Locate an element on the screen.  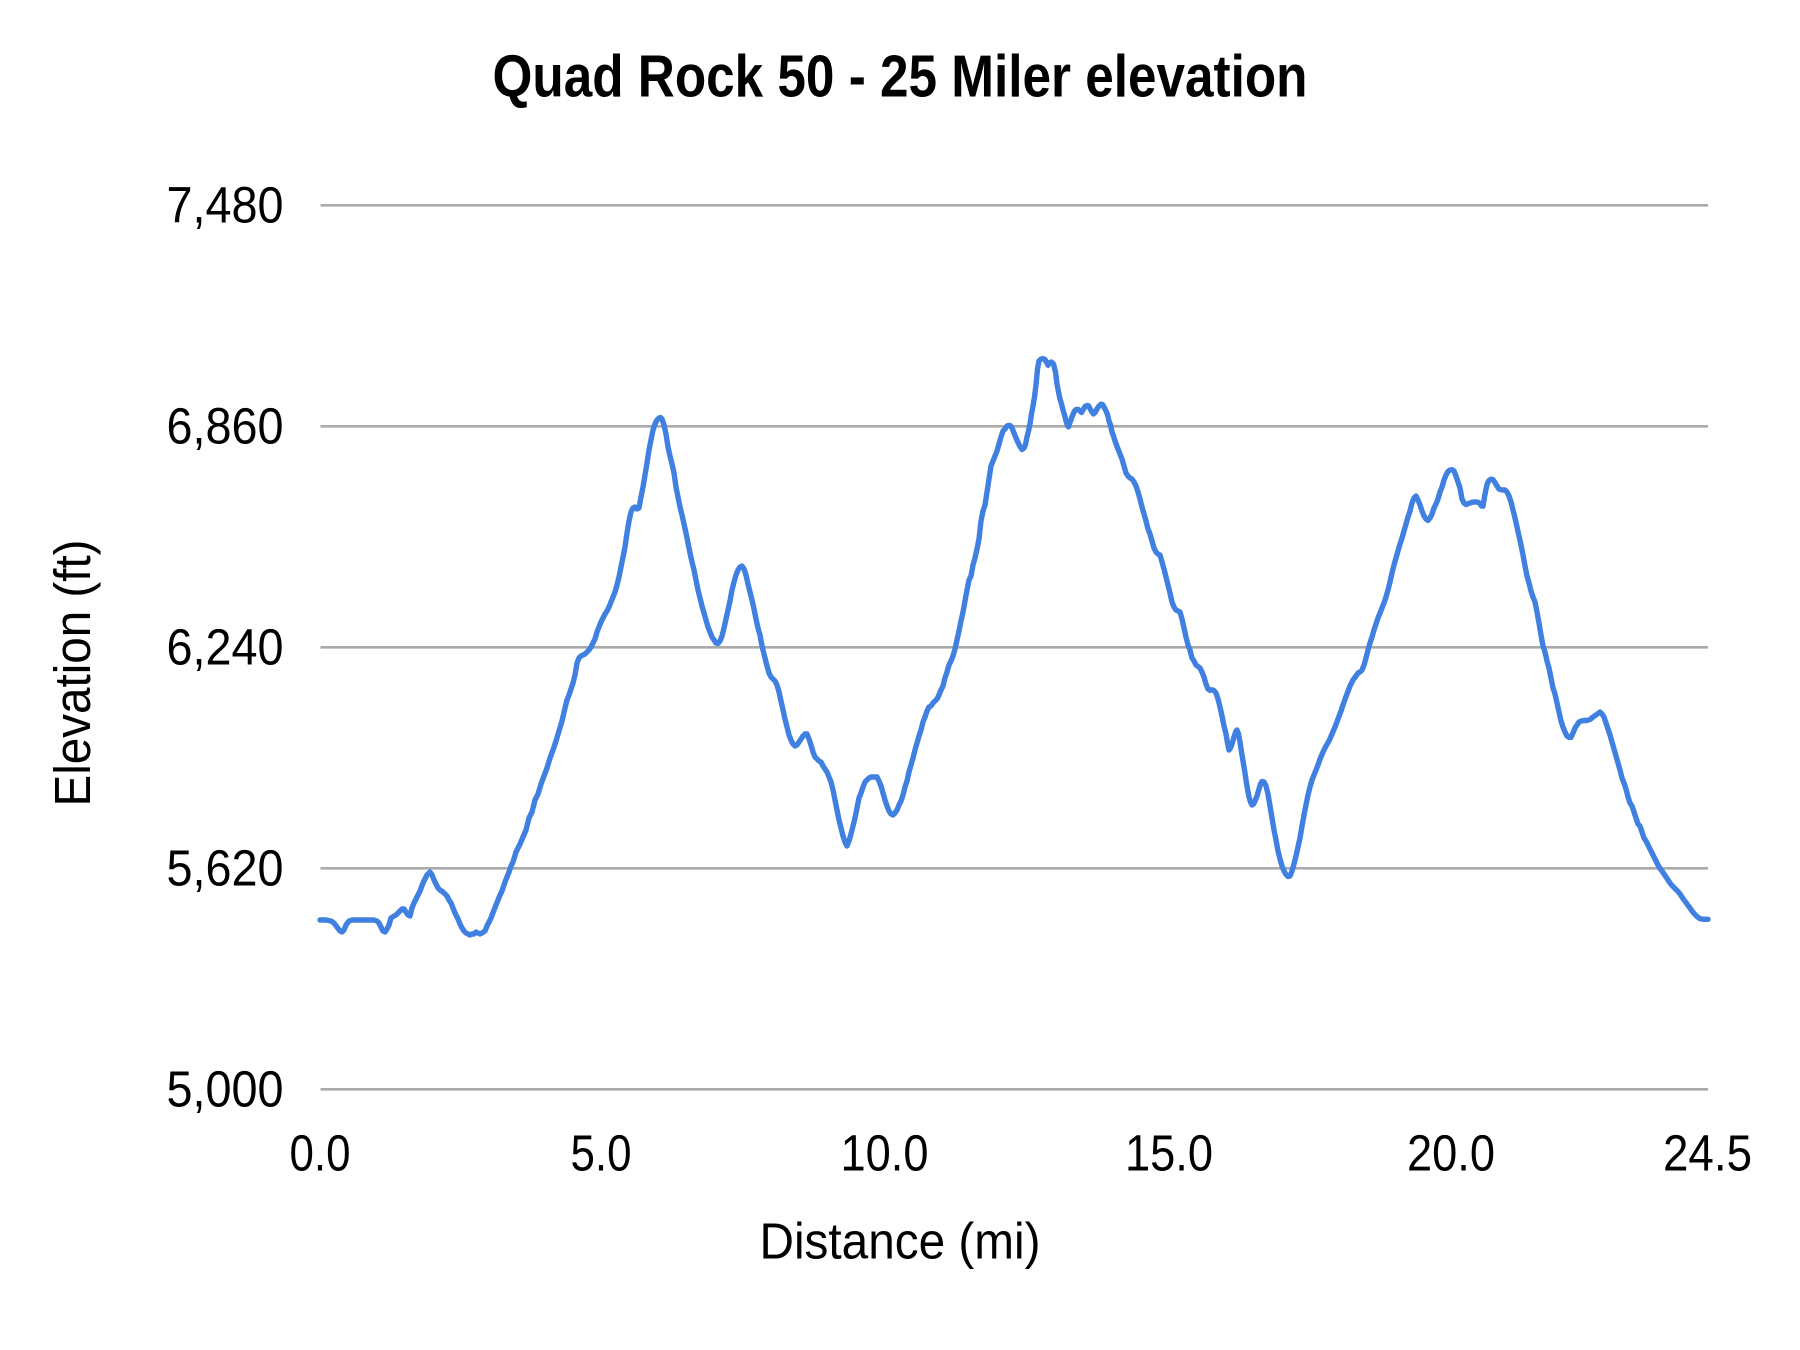
svg-text: 0.0 is located at coordinates (320, 1153).